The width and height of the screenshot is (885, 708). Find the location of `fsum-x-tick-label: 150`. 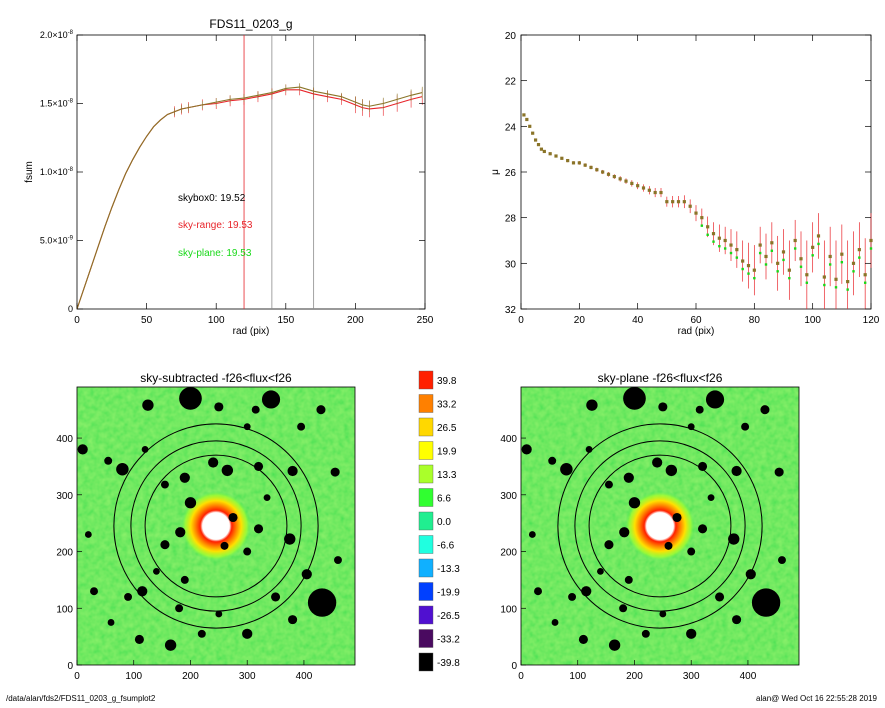

fsum-x-tick-label: 150 is located at coordinates (285, 320).